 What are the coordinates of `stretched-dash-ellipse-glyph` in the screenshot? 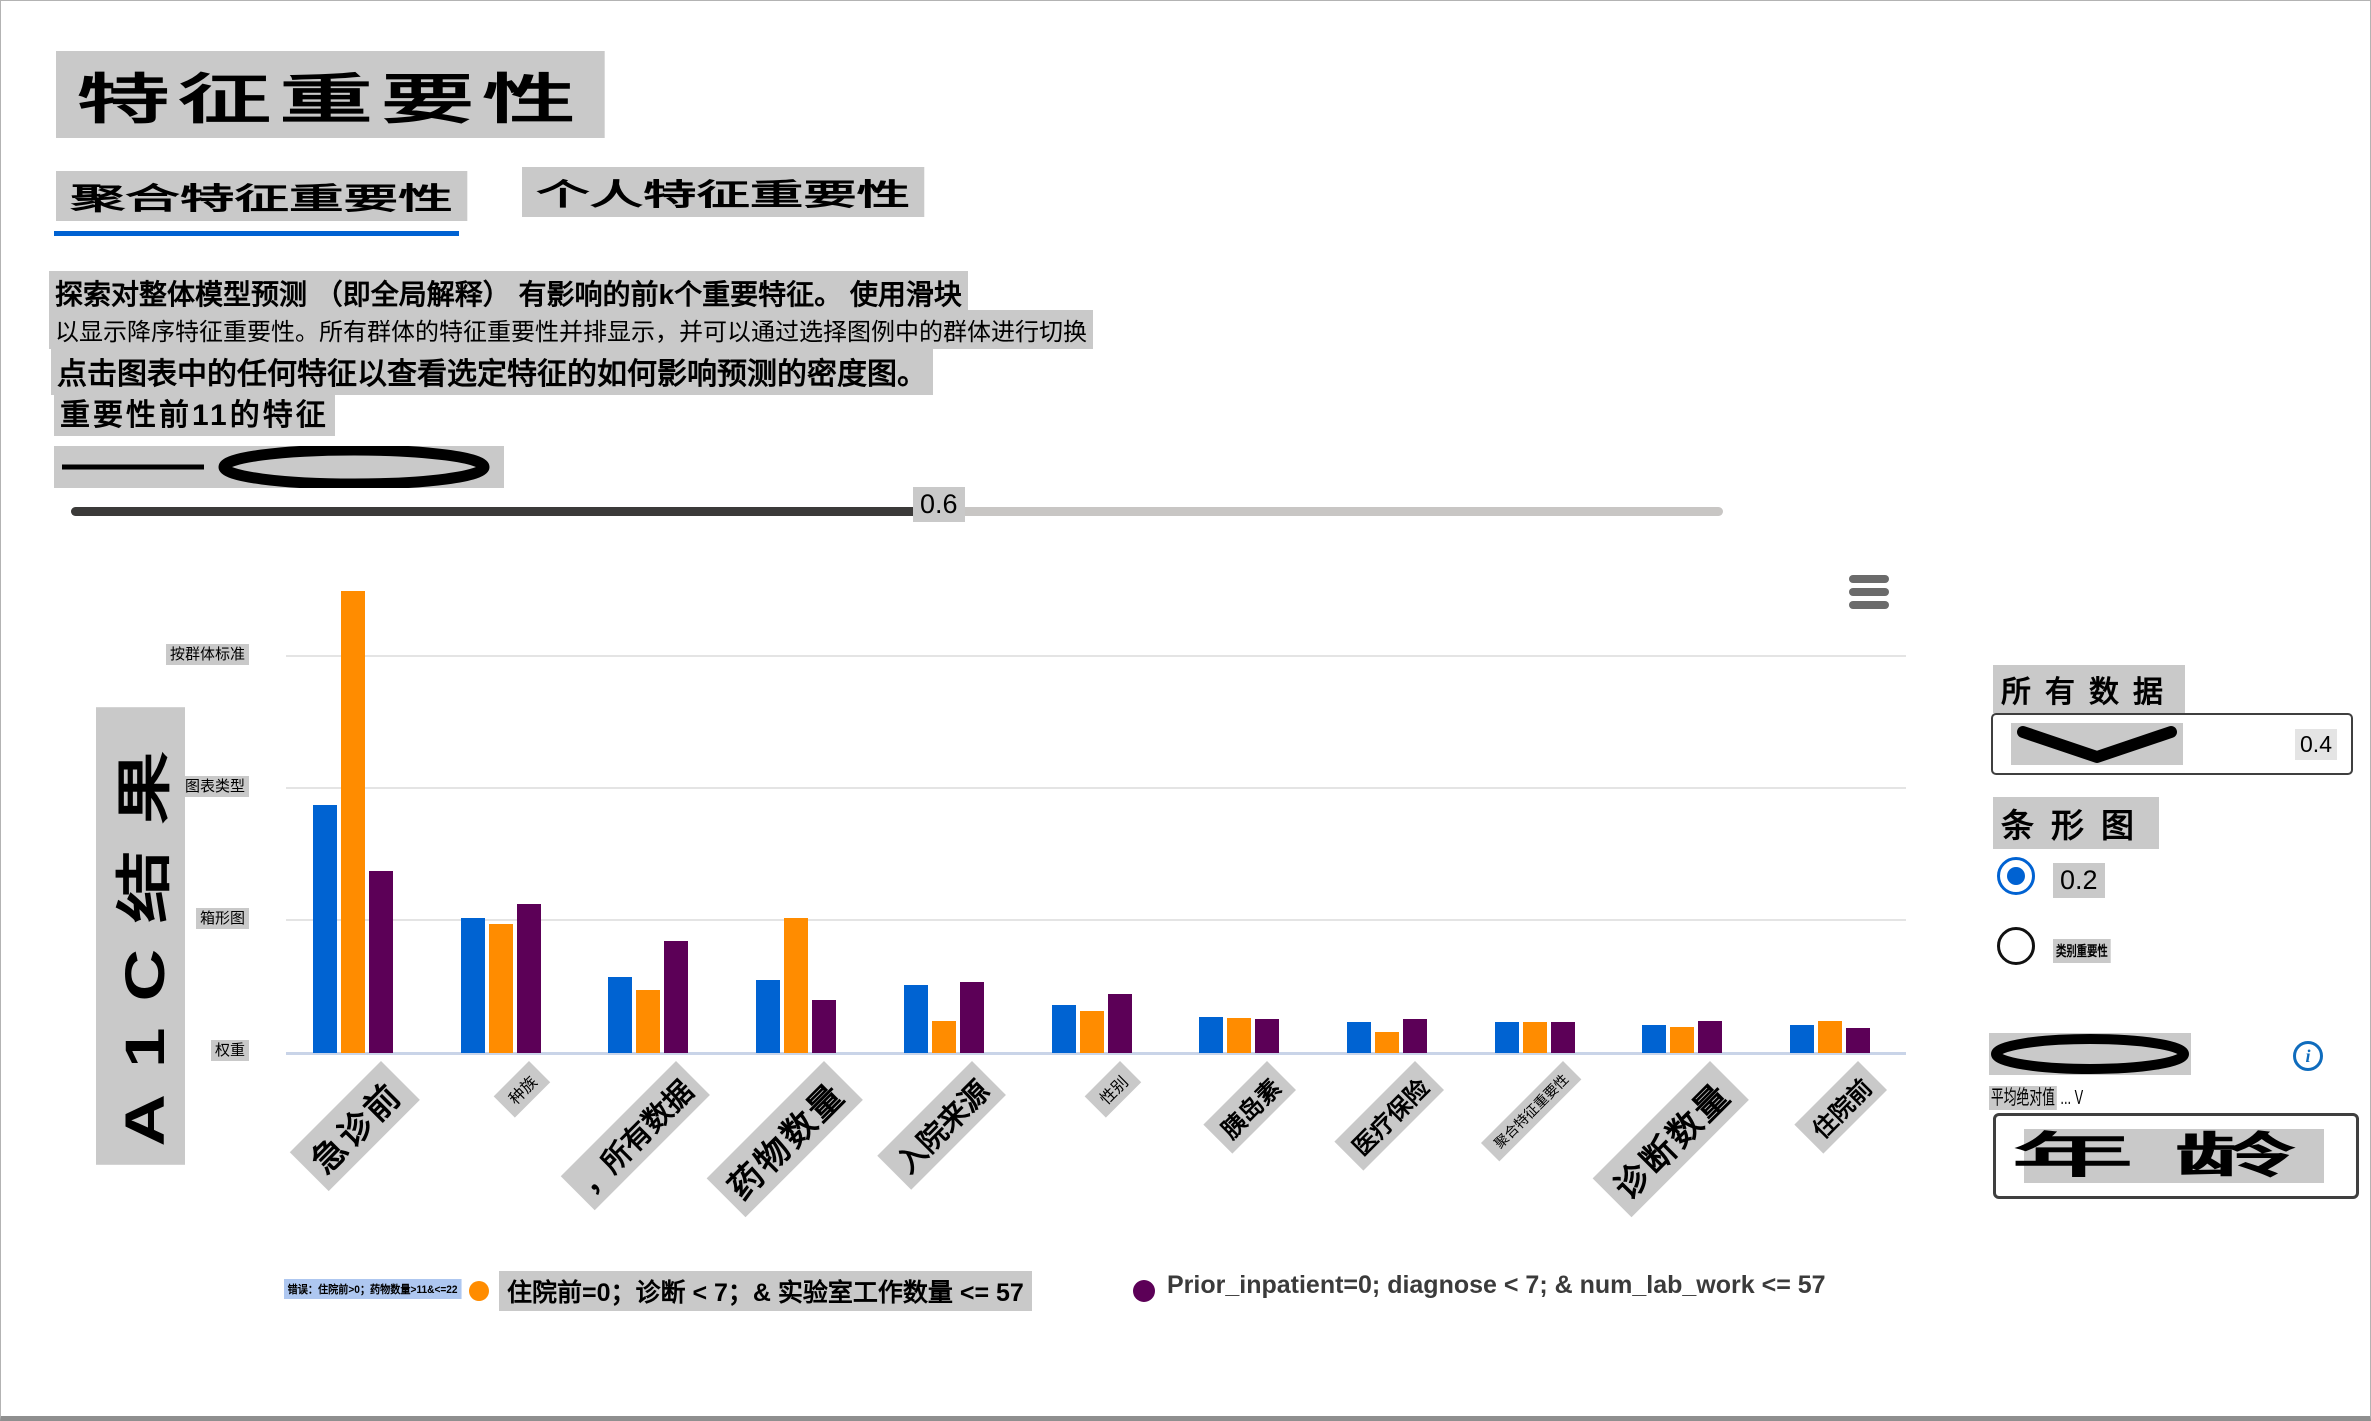 It's located at (279, 467).